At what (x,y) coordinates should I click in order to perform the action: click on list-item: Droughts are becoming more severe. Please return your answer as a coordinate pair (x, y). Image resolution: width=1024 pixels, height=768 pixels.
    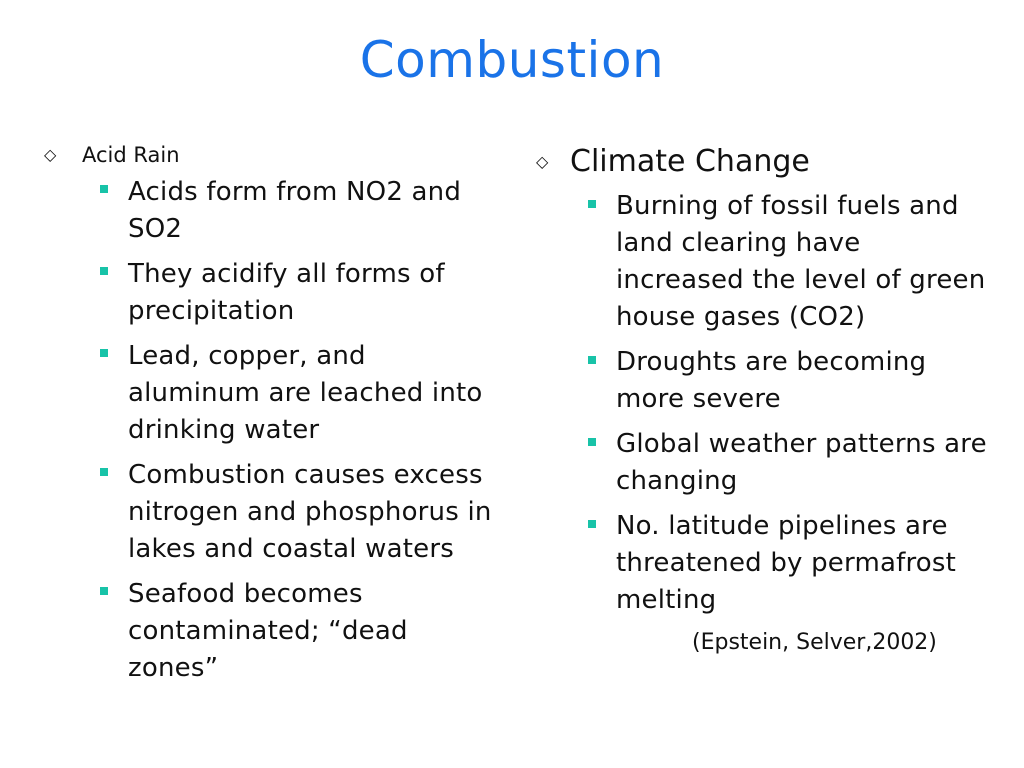
    Looking at the image, I should click on (760, 381).